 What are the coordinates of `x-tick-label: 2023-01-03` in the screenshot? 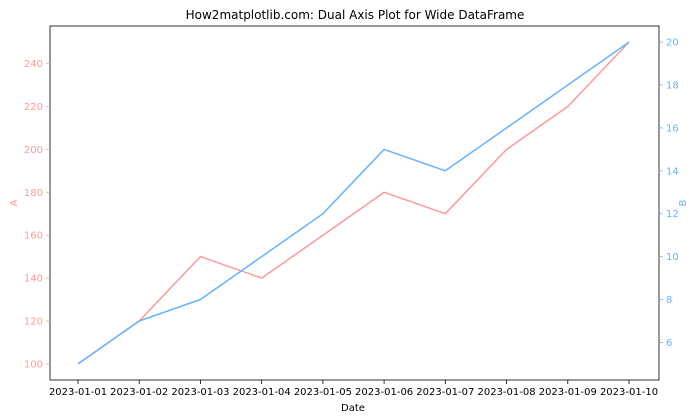 It's located at (200, 392).